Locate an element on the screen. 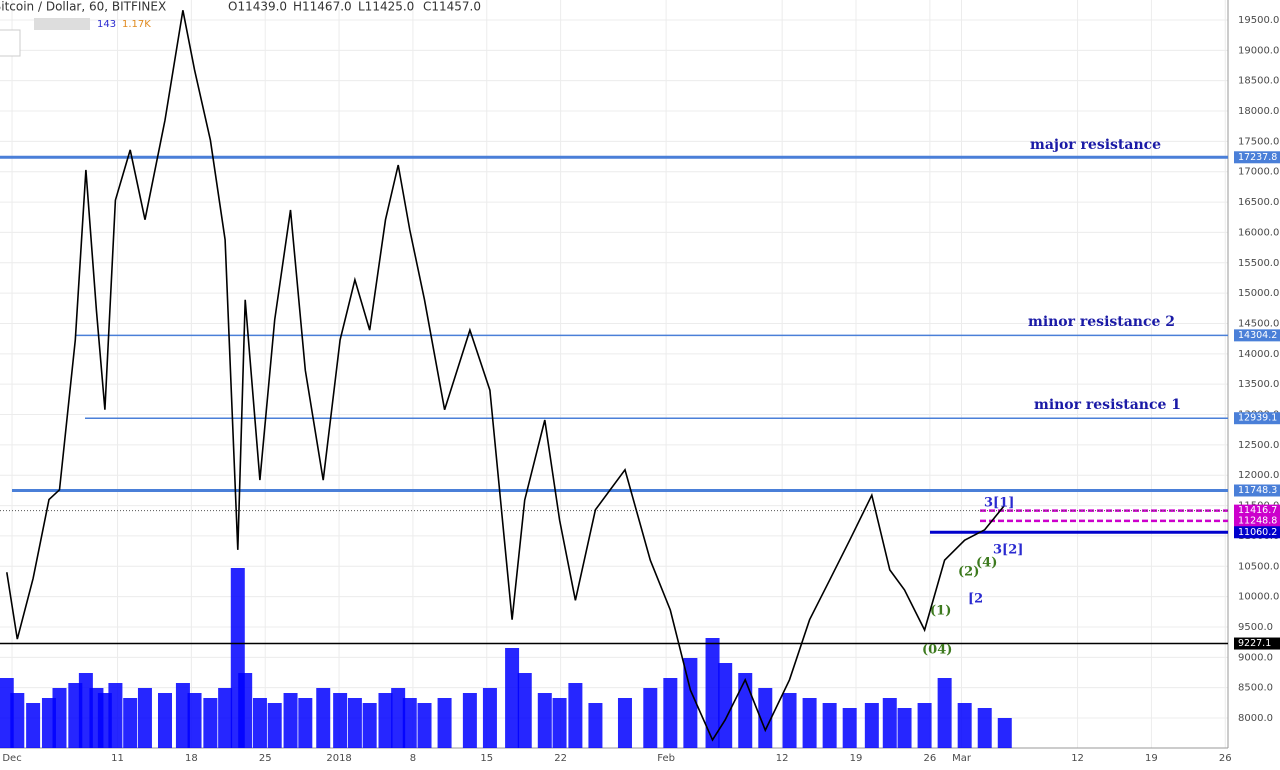  menu-button is located at coordinates (10, 43).